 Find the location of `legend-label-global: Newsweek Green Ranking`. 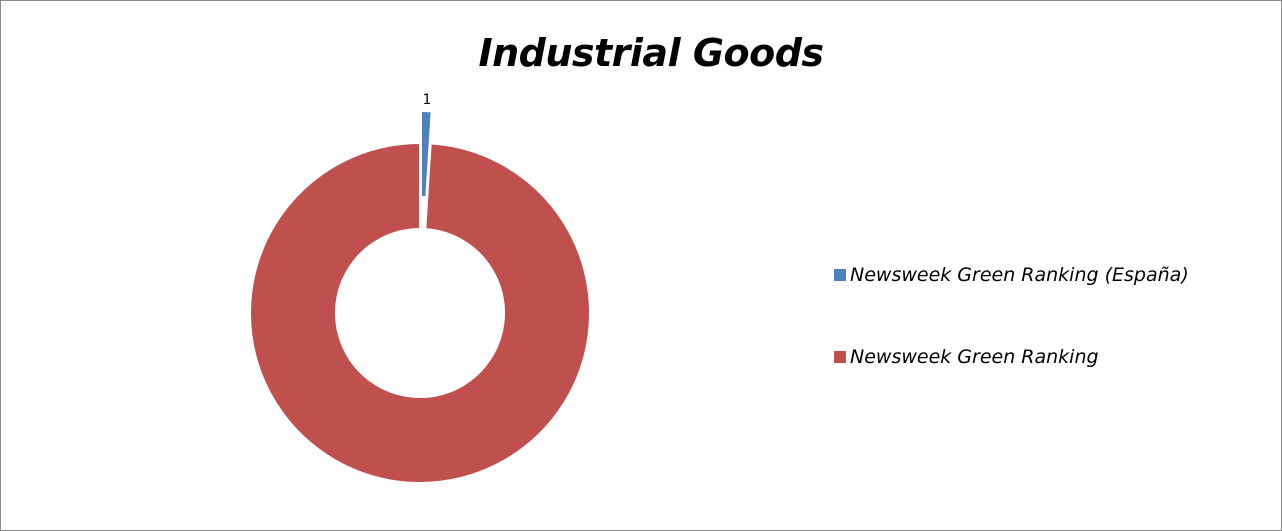

legend-label-global: Newsweek Green Ranking is located at coordinates (974, 357).